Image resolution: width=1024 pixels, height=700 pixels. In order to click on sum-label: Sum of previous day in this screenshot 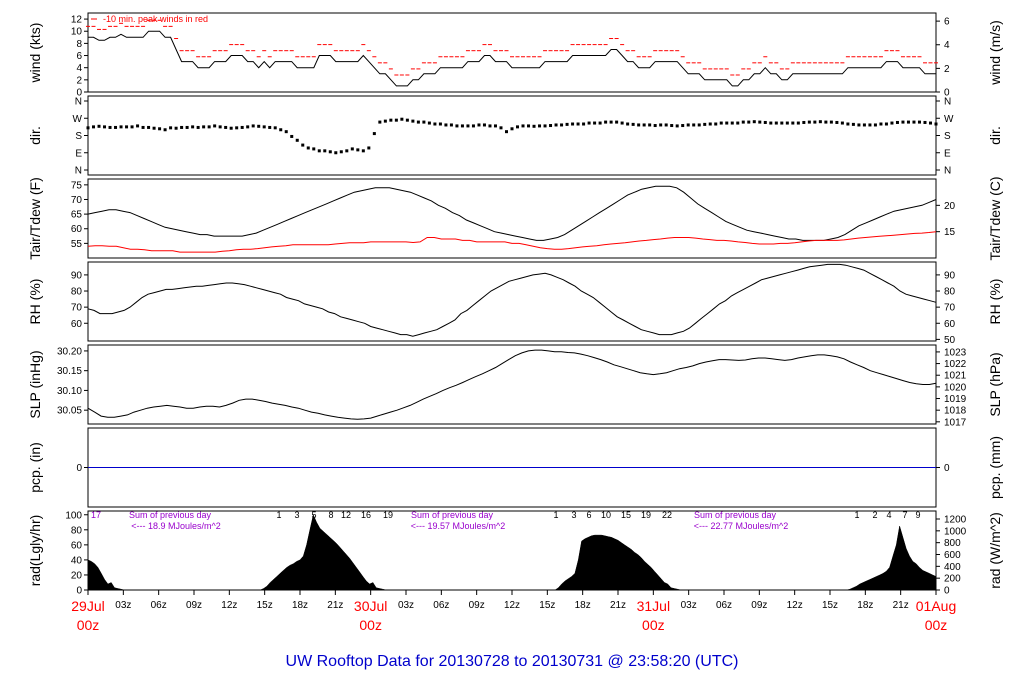, I will do `click(452, 515)`.